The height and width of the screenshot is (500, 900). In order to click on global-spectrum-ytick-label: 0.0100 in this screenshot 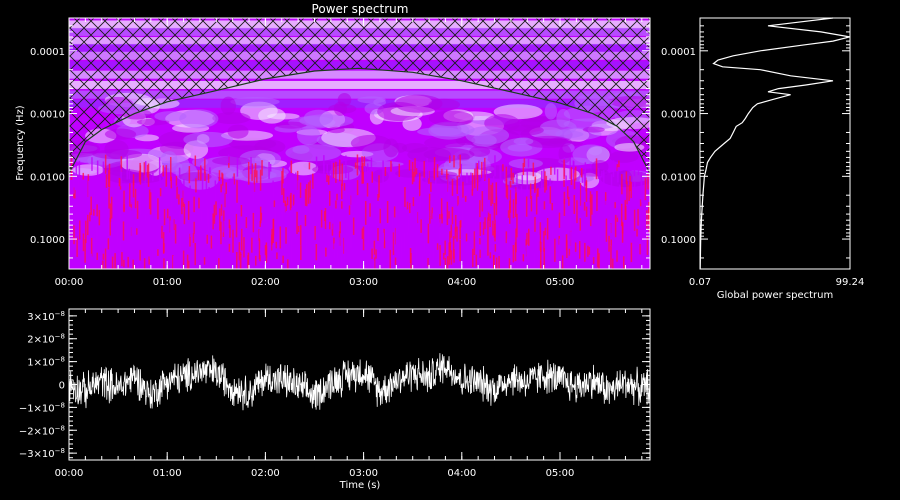, I will do `click(678, 177)`.